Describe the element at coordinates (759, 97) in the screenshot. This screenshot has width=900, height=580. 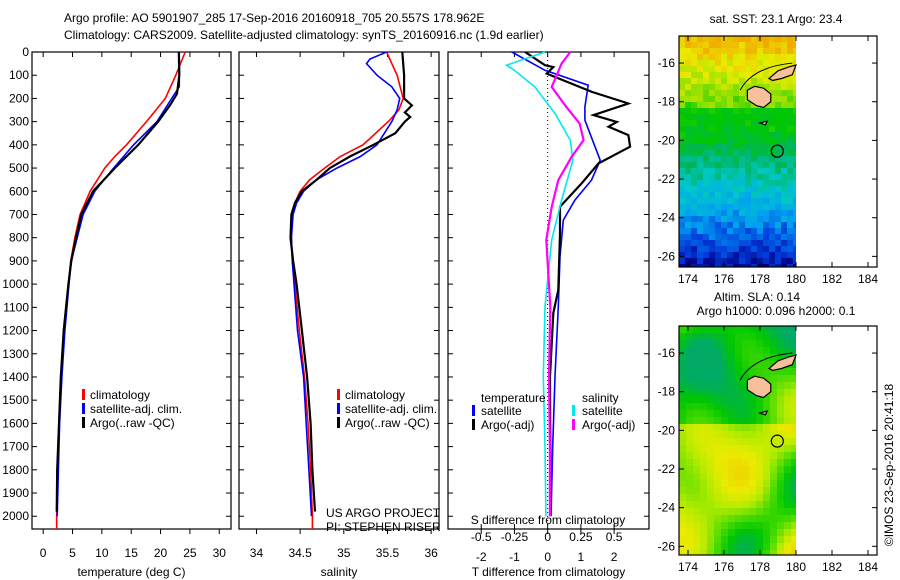
I see `island-landmass` at that location.